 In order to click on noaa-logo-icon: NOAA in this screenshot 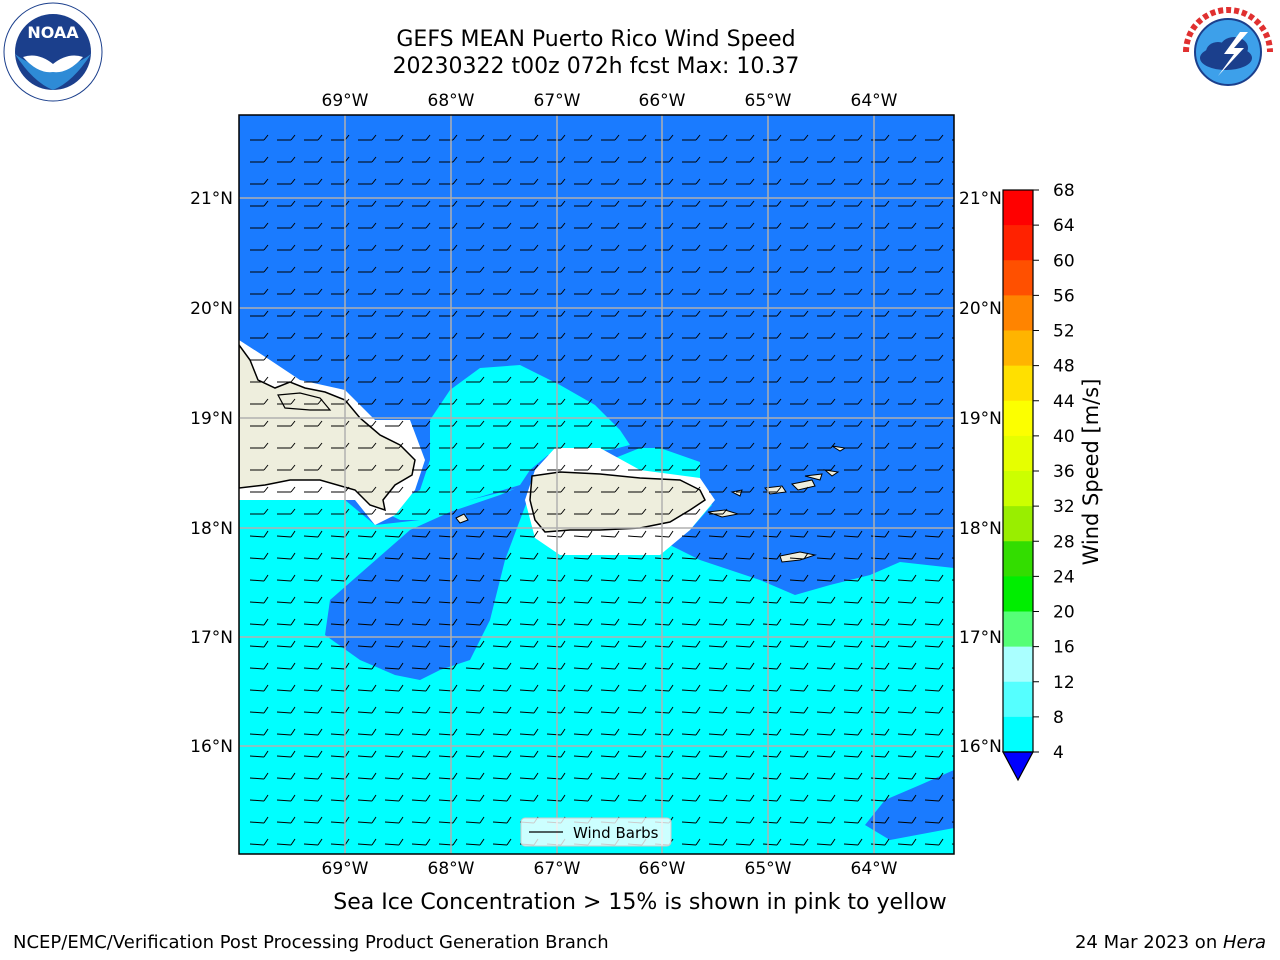, I will do `click(53, 52)`.